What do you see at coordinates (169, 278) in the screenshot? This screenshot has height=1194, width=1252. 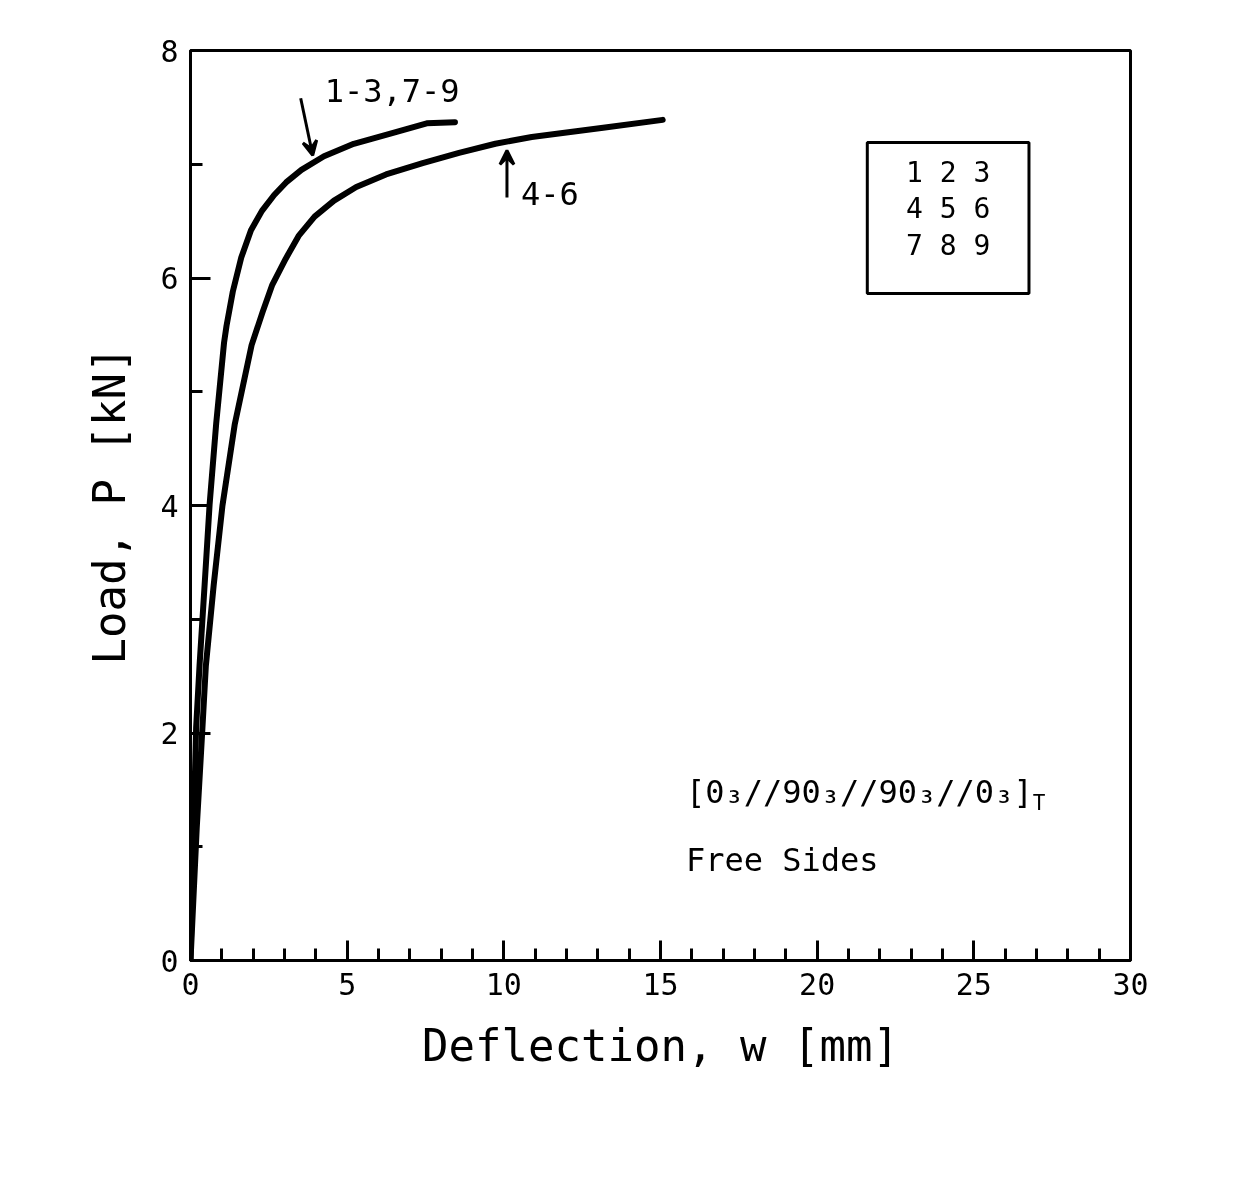 I see `y-tick-label: 6` at bounding box center [169, 278].